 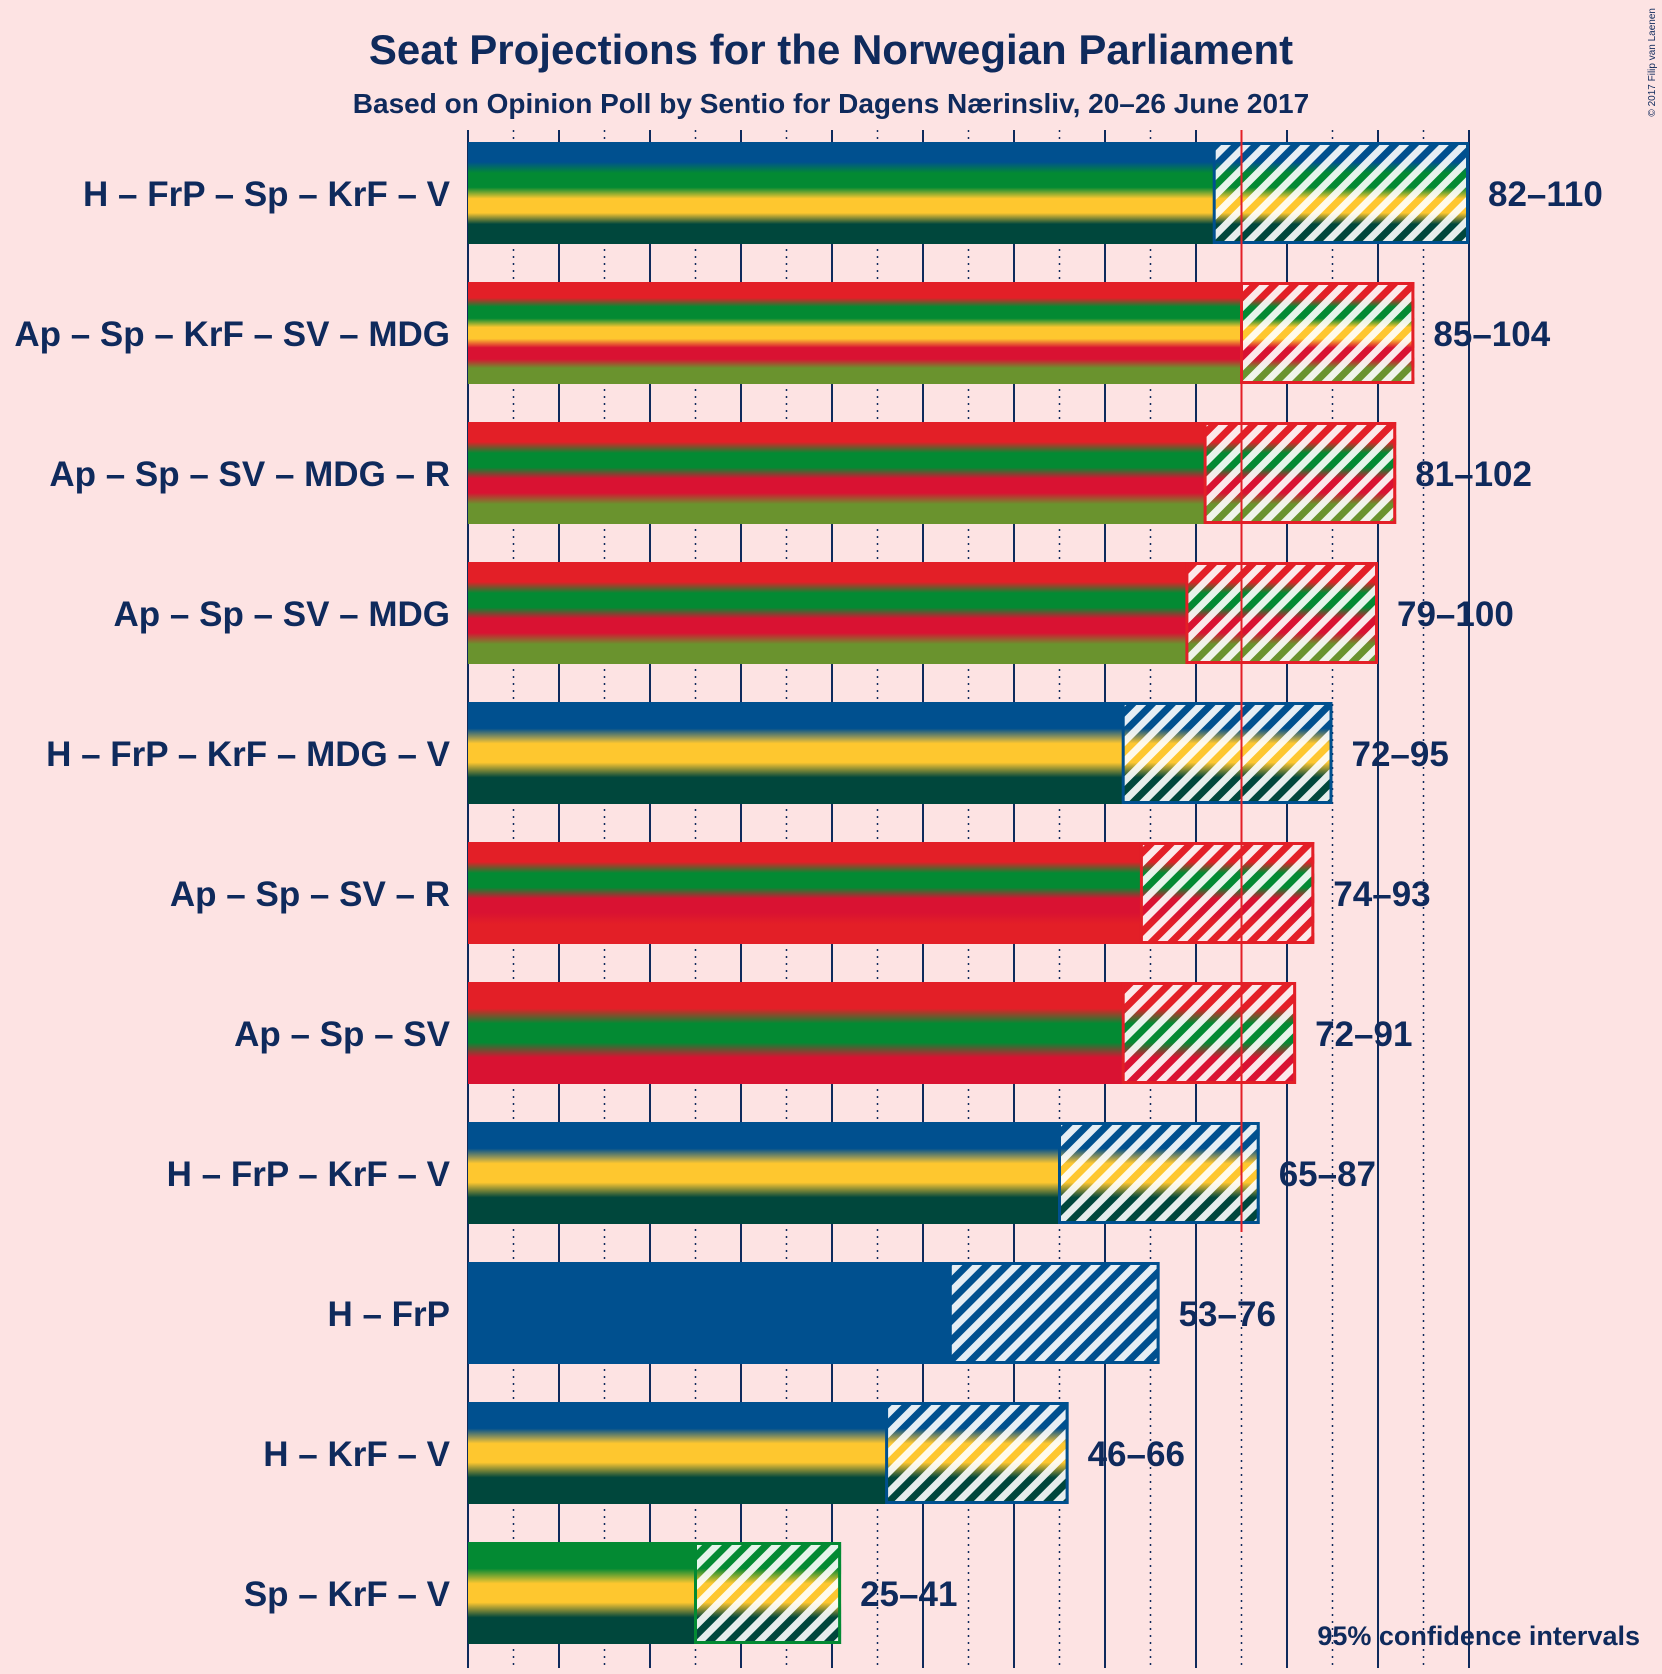 What do you see at coordinates (1400, 754) in the screenshot?
I see `range-label: 72–95` at bounding box center [1400, 754].